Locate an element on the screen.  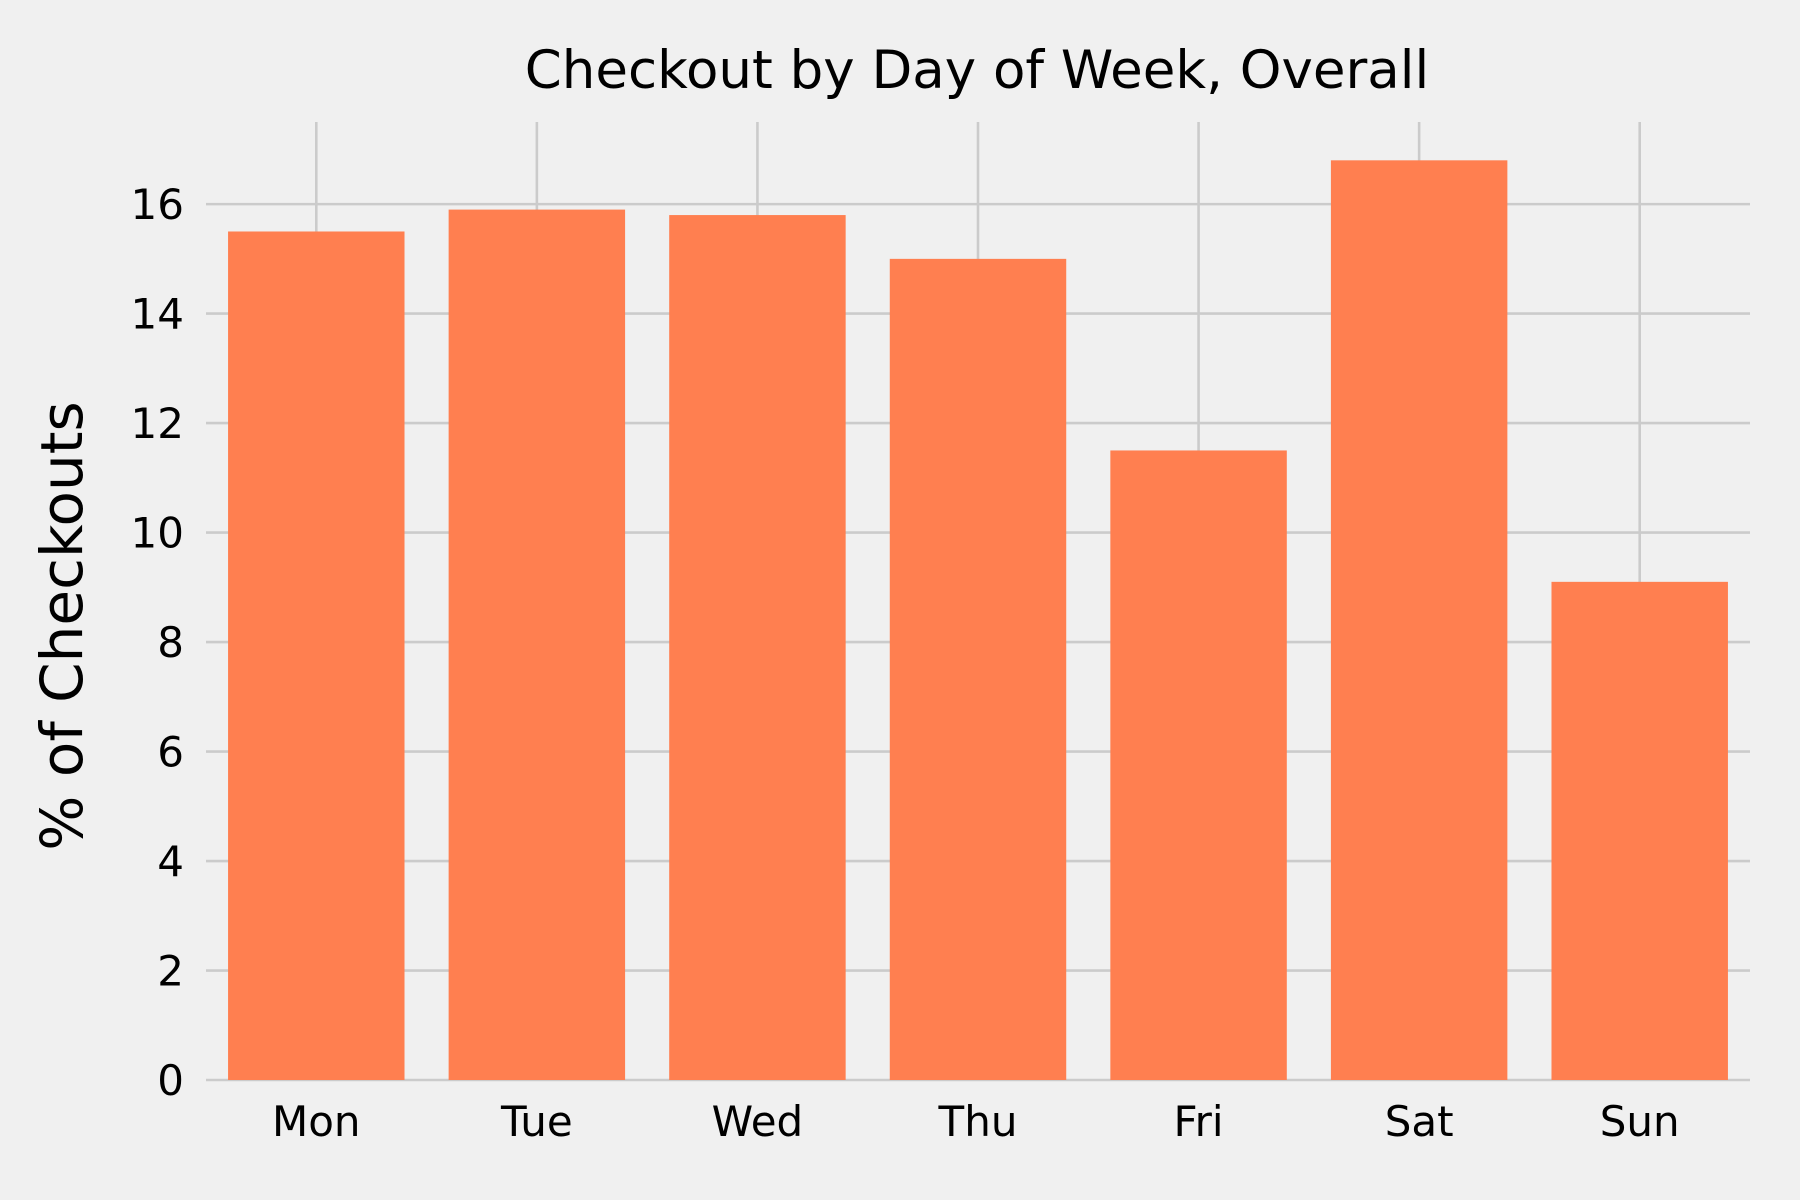
x-tick-label-wed: Wed is located at coordinates (758, 1121).